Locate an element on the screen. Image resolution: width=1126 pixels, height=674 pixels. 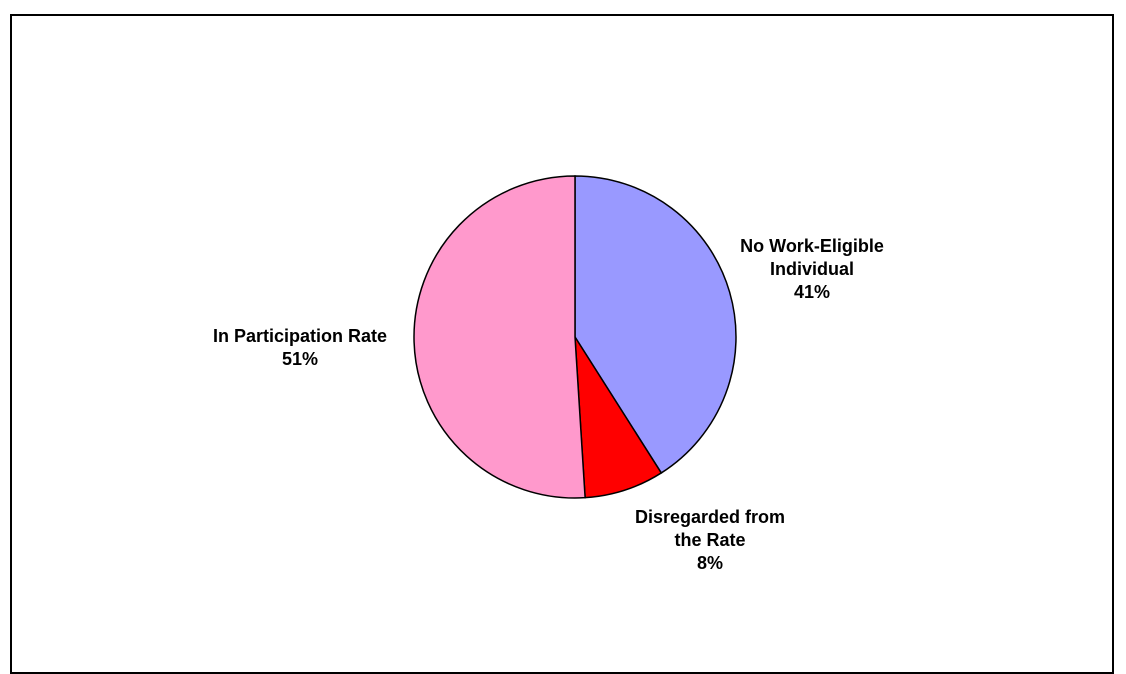
slice-percent-label: 8% is located at coordinates (710, 563).